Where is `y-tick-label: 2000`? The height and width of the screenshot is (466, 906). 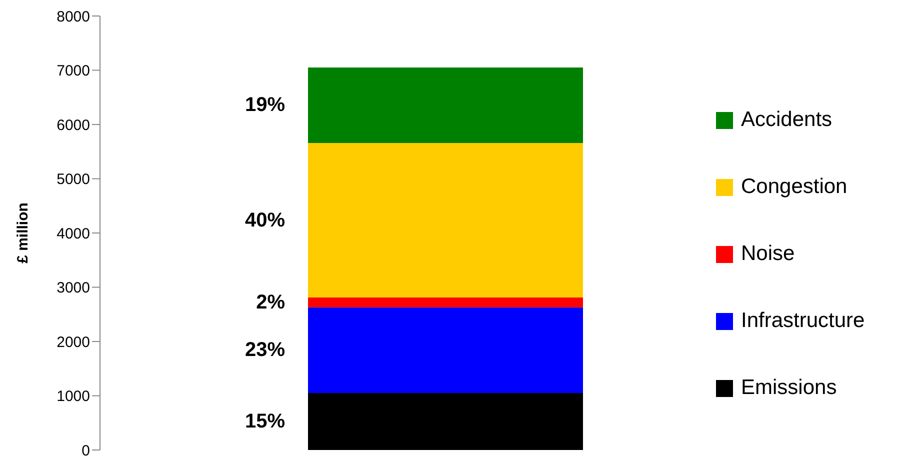 y-tick-label: 2000 is located at coordinates (73, 342).